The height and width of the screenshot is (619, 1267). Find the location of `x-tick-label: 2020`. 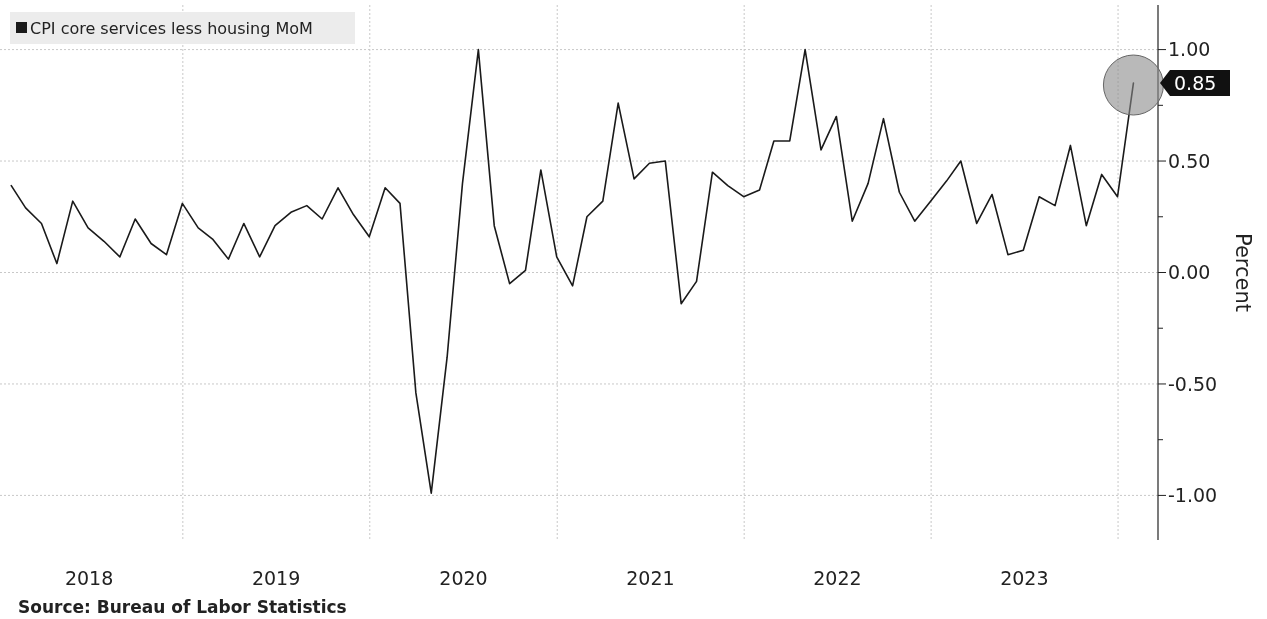

x-tick-label: 2020 is located at coordinates (463, 578).